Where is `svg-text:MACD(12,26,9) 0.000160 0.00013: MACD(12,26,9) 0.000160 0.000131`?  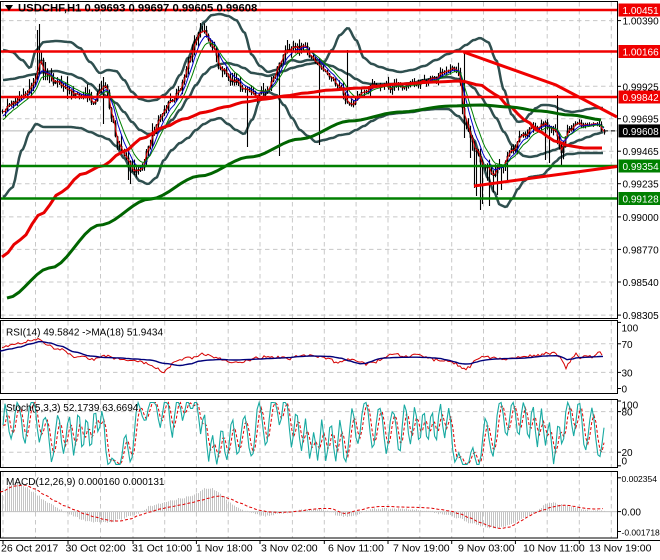 svg-text:MACD(12,26,9) 0.000160 0.00013: MACD(12,26,9) 0.000160 0.000131 is located at coordinates (85, 482).